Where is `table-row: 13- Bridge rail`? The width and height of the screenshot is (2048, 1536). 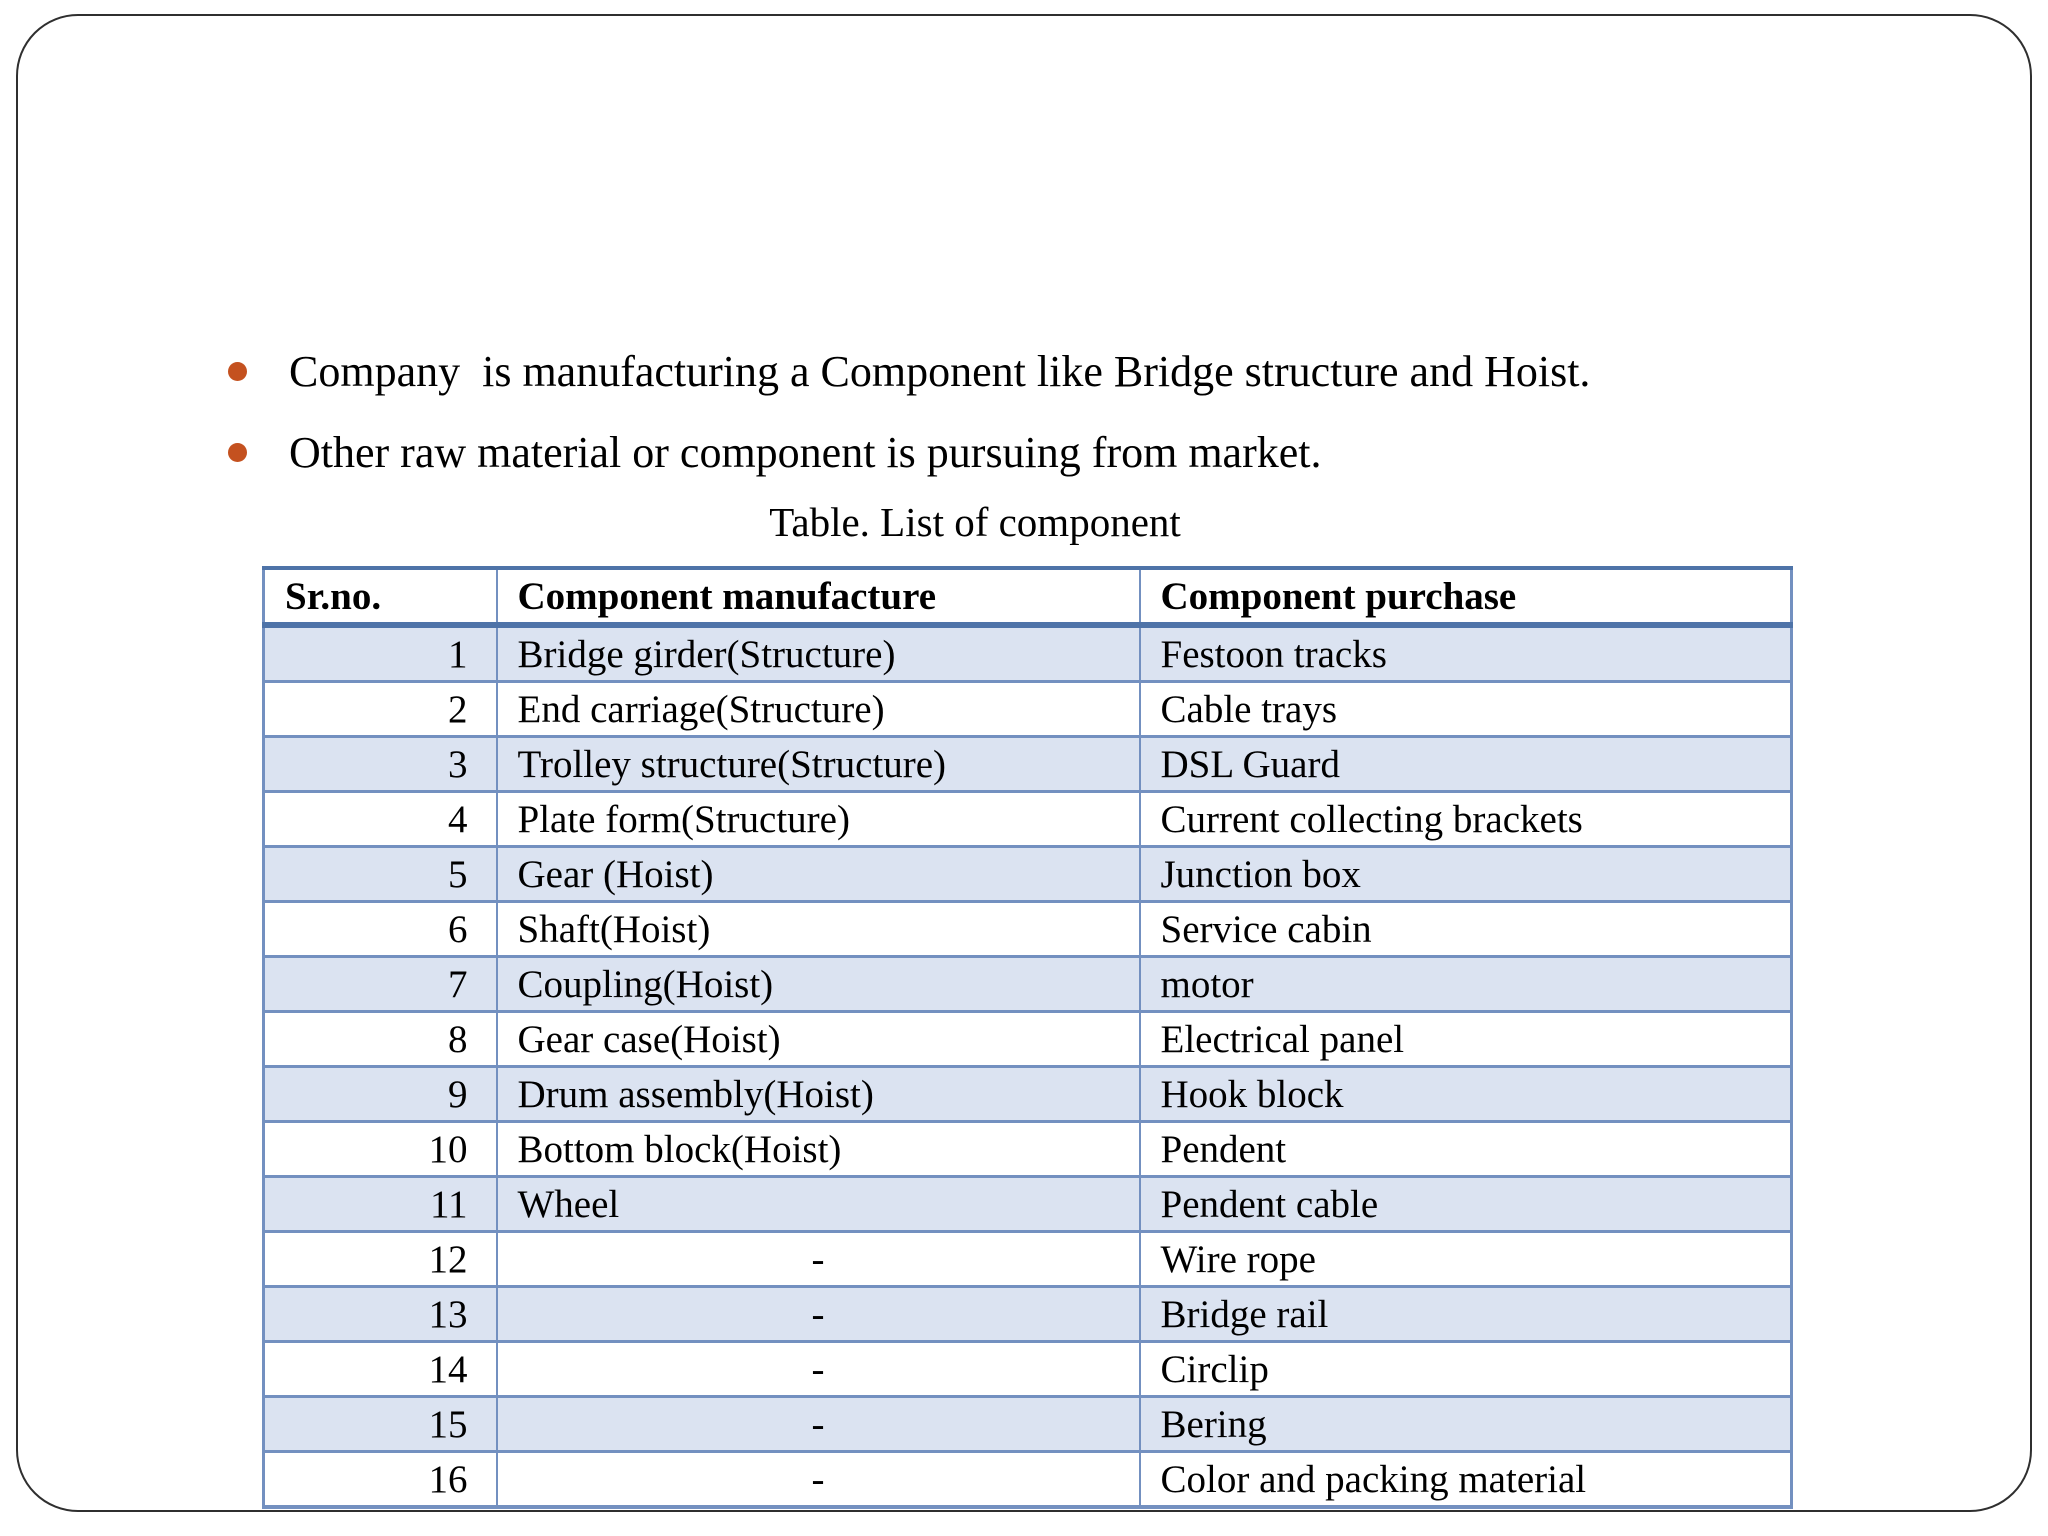 table-row: 13- Bridge rail is located at coordinates (1027, 1314).